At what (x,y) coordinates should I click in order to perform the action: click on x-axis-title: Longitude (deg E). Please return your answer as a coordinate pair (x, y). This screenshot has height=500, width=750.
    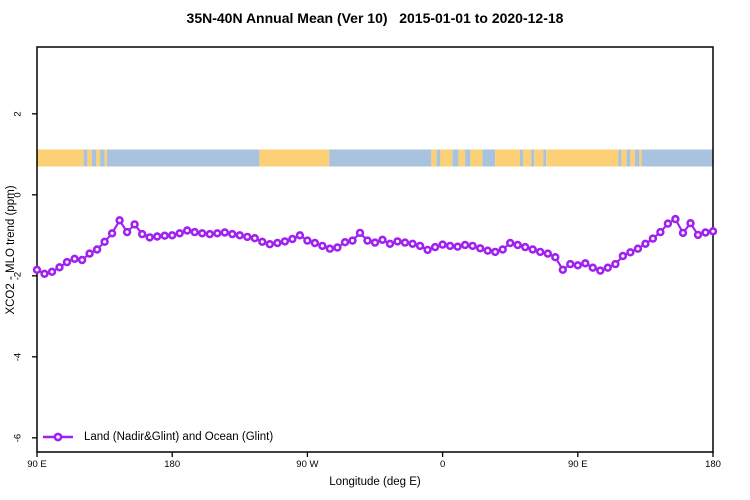
    Looking at the image, I should click on (375, 482).